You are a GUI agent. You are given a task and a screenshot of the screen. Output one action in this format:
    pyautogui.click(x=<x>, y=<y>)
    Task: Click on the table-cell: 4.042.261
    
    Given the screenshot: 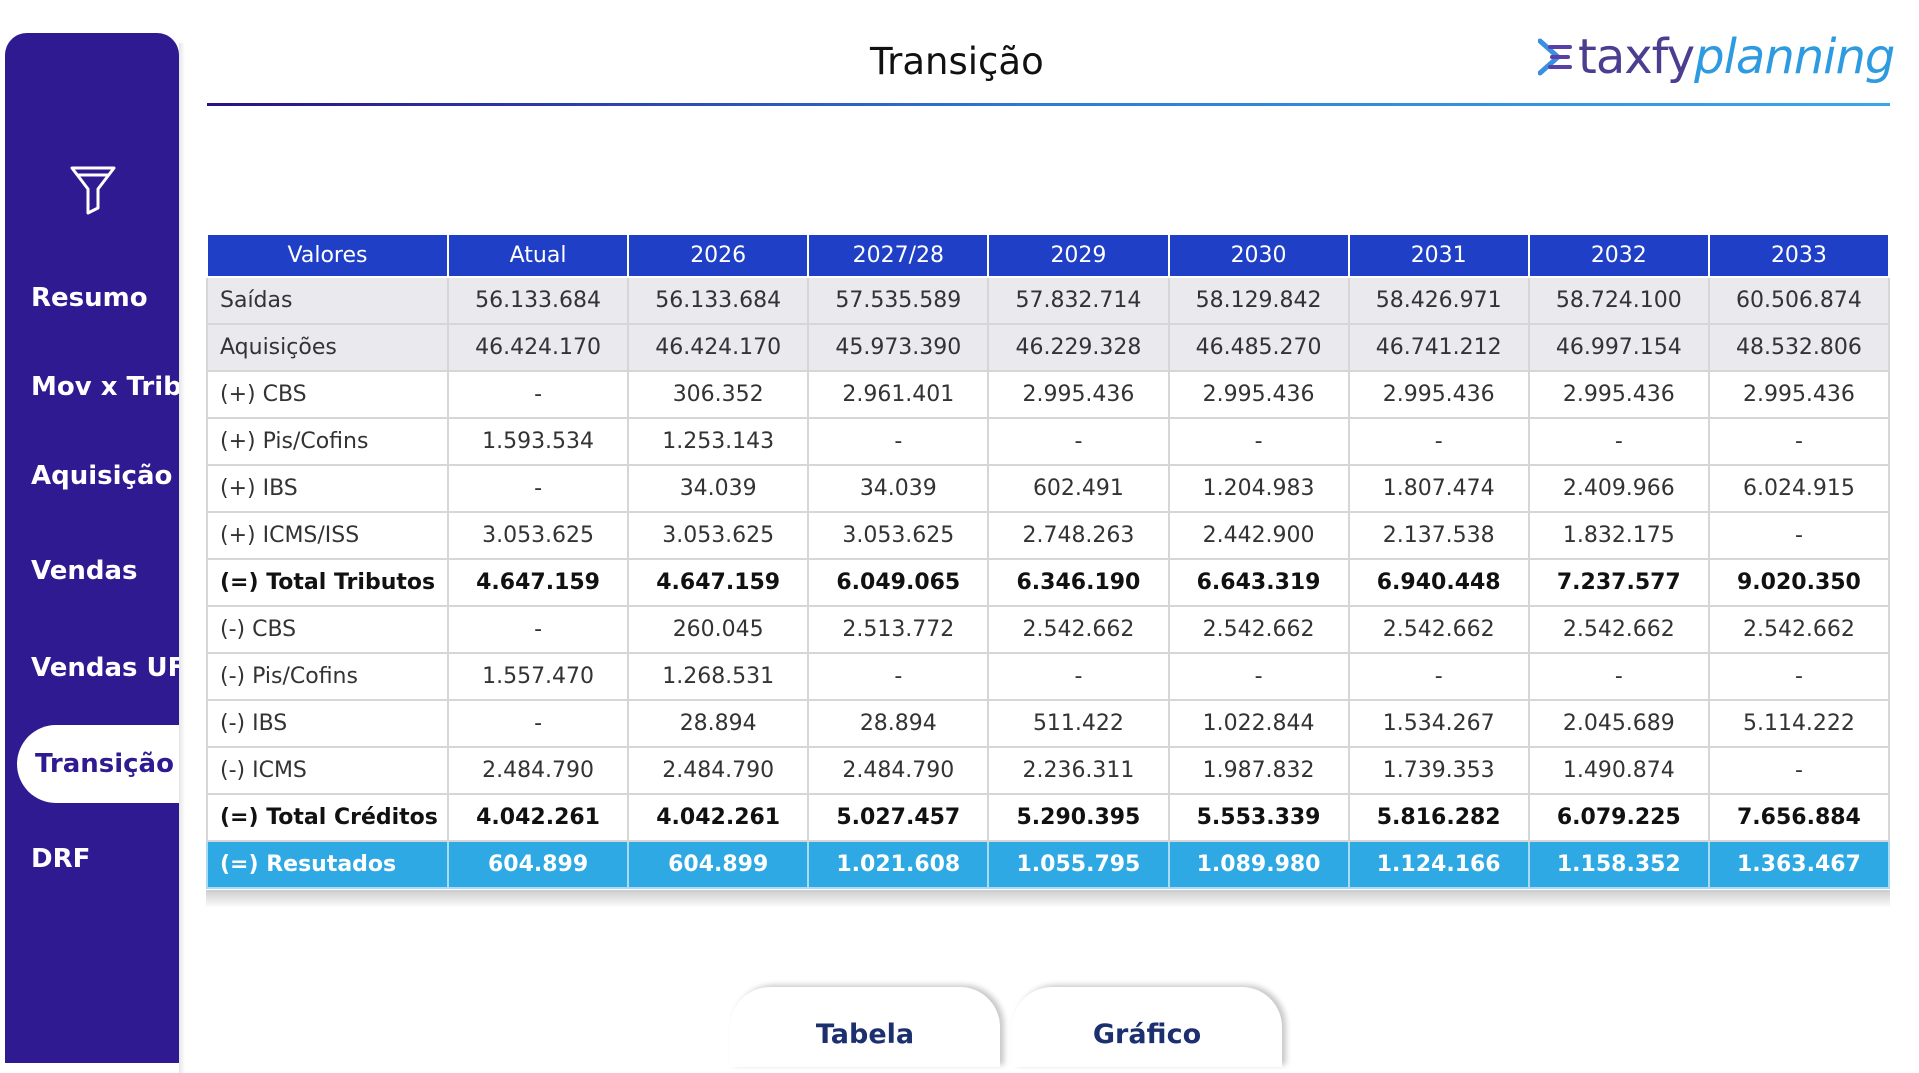 What is the action you would take?
    pyautogui.click(x=718, y=817)
    